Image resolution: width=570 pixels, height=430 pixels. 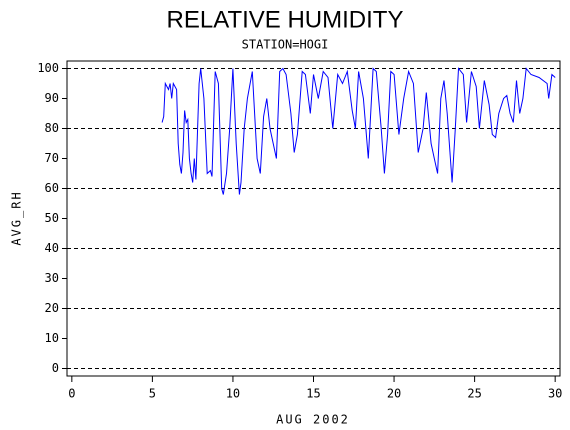 I want to click on x-tick-label: 15, so click(x=313, y=394).